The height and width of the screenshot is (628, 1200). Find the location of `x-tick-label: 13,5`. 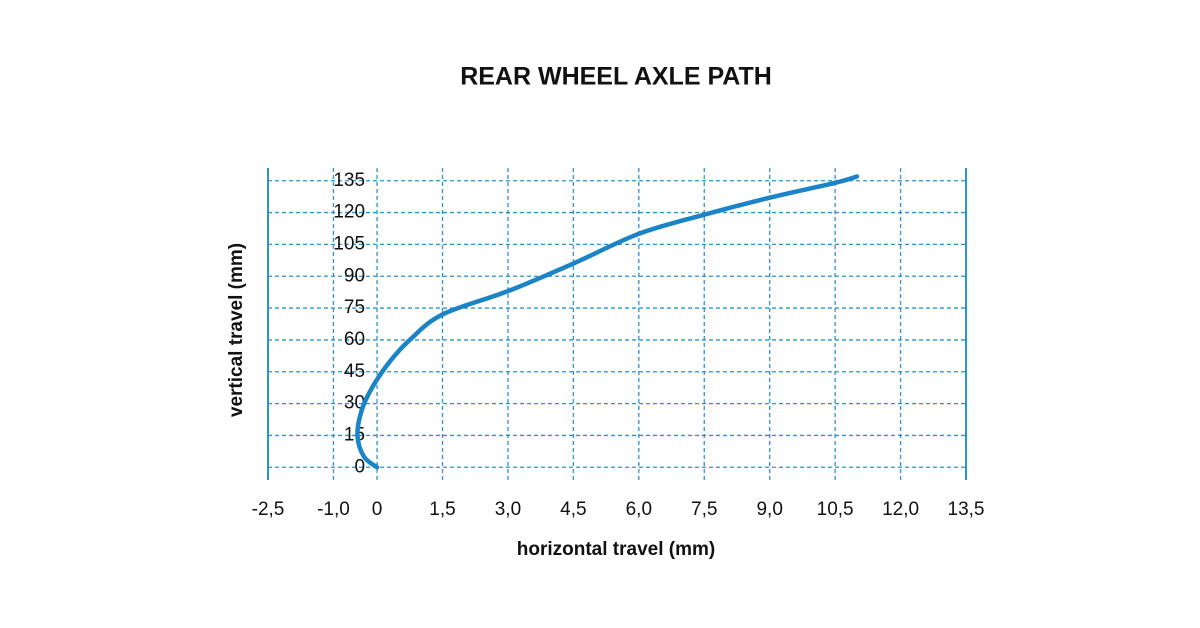

x-tick-label: 13,5 is located at coordinates (966, 509).